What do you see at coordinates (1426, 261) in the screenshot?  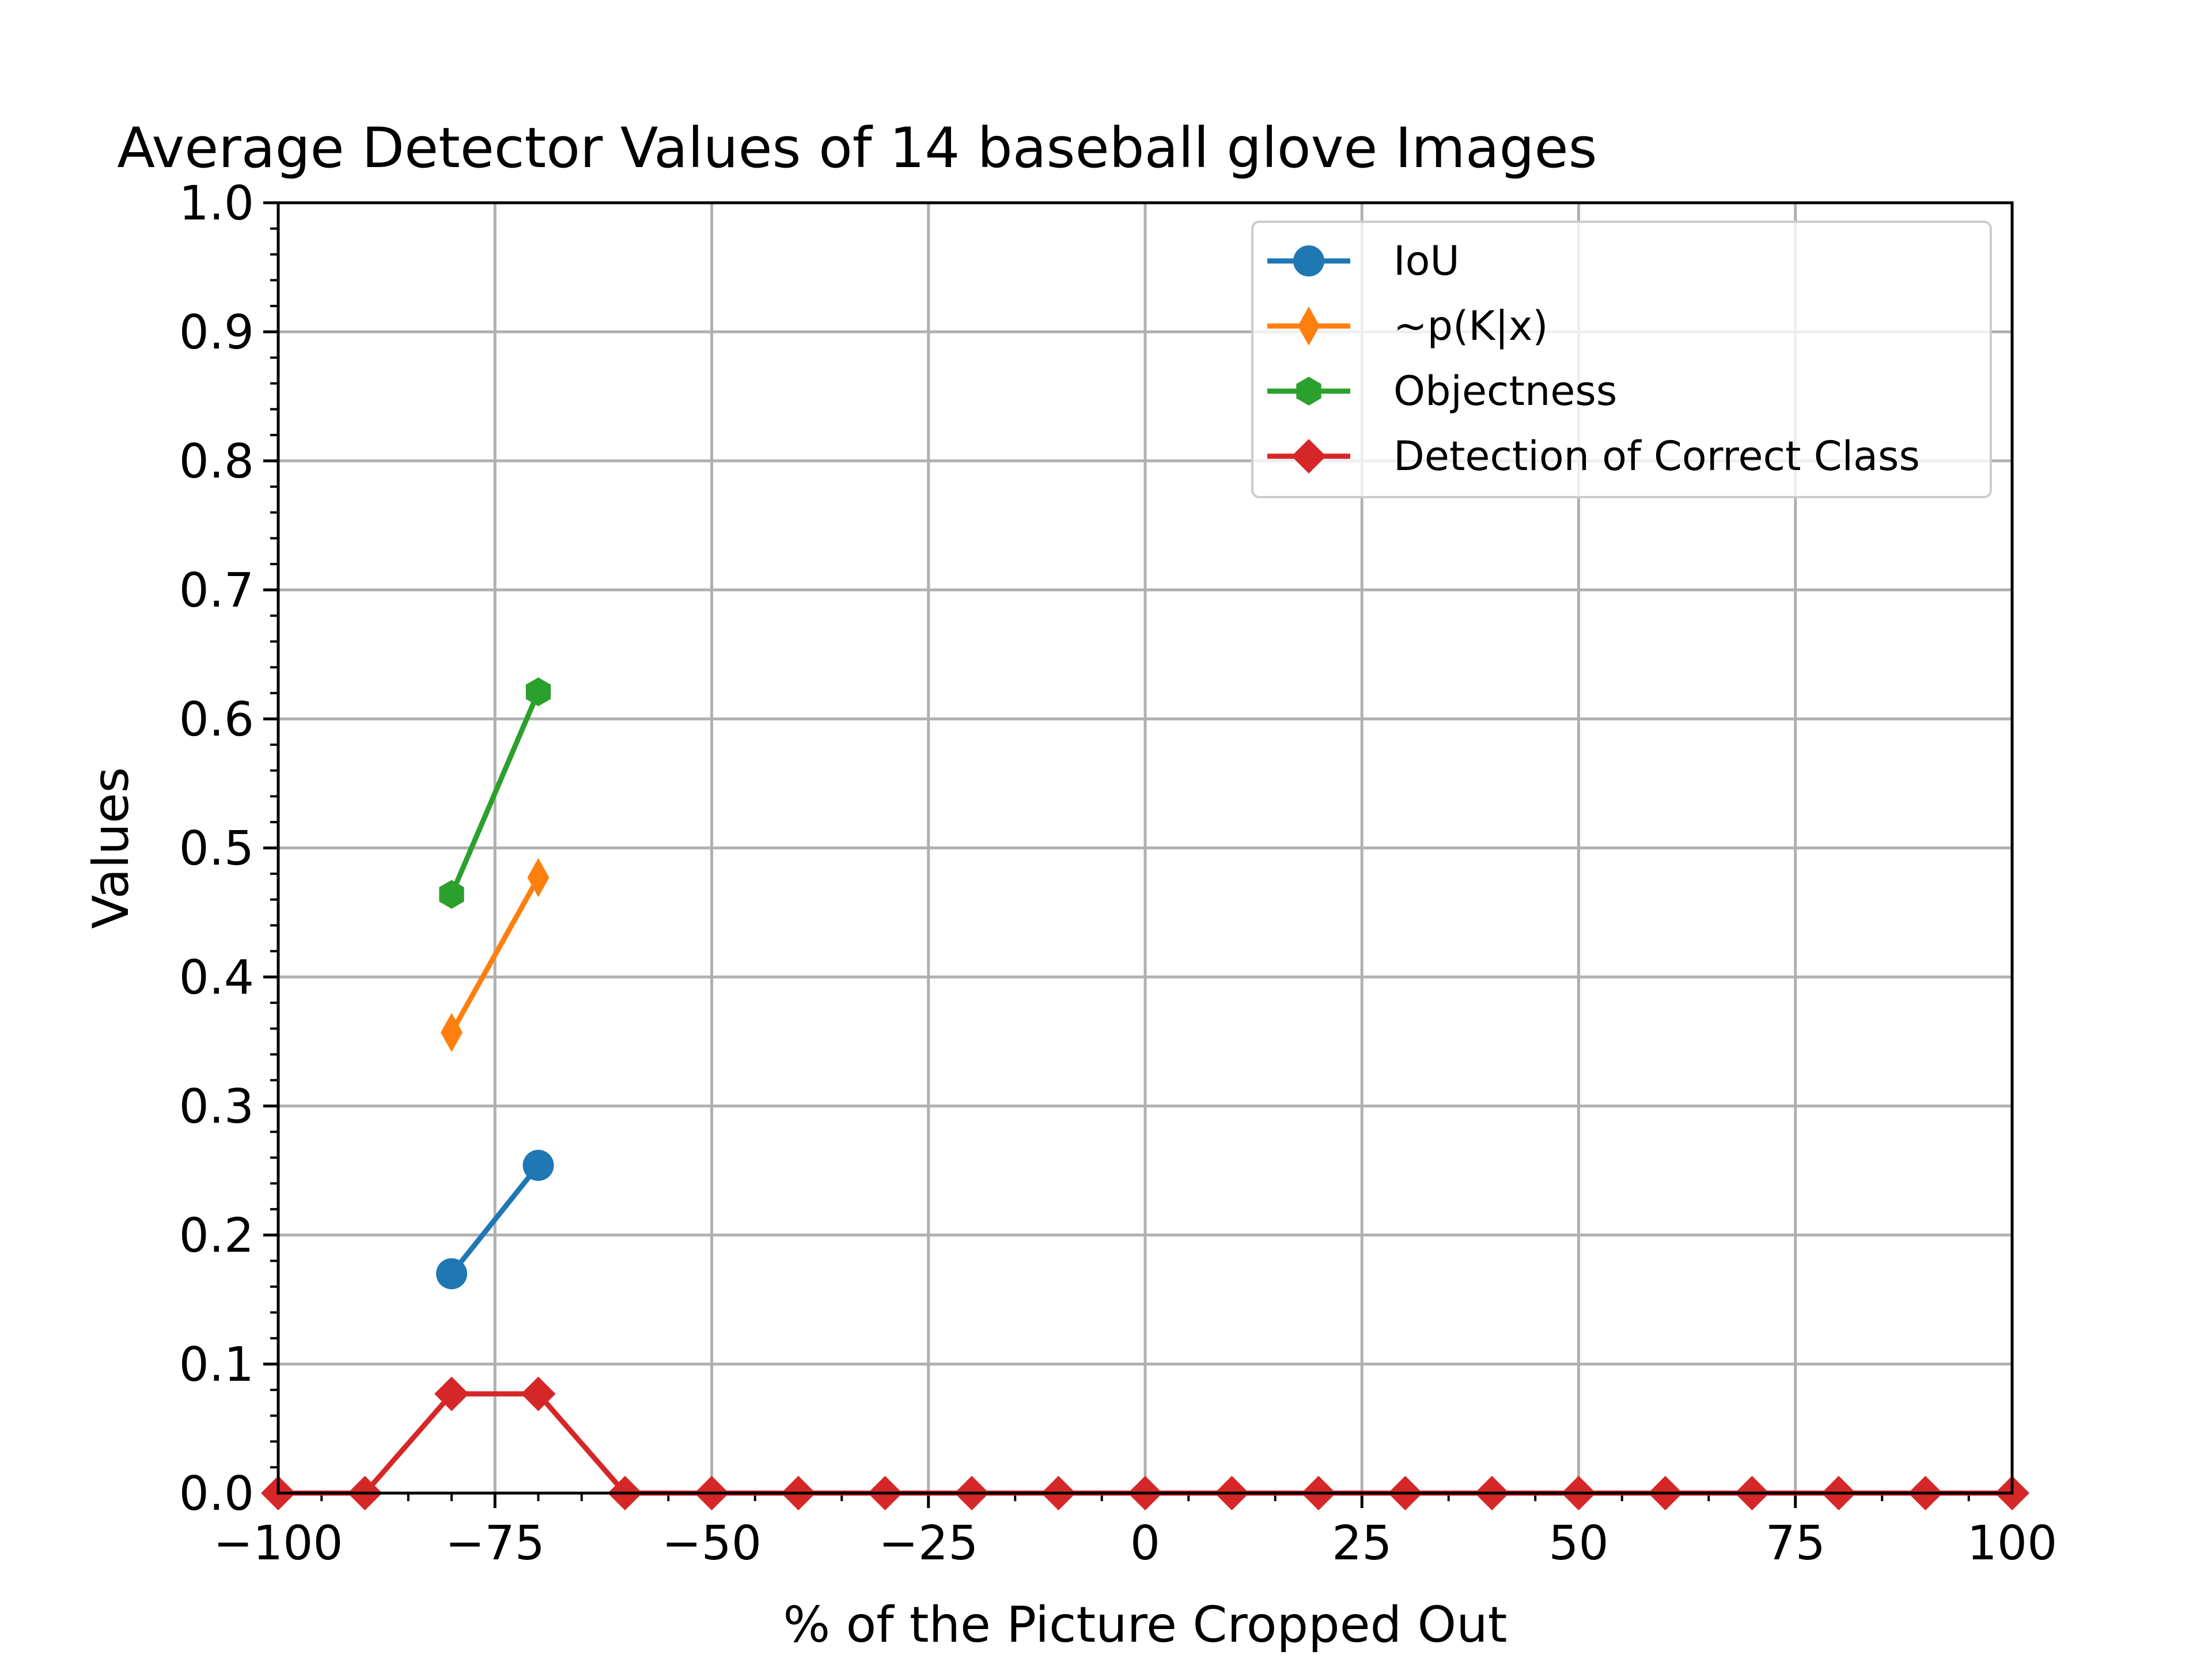 I see `legend-label: IoU` at bounding box center [1426, 261].